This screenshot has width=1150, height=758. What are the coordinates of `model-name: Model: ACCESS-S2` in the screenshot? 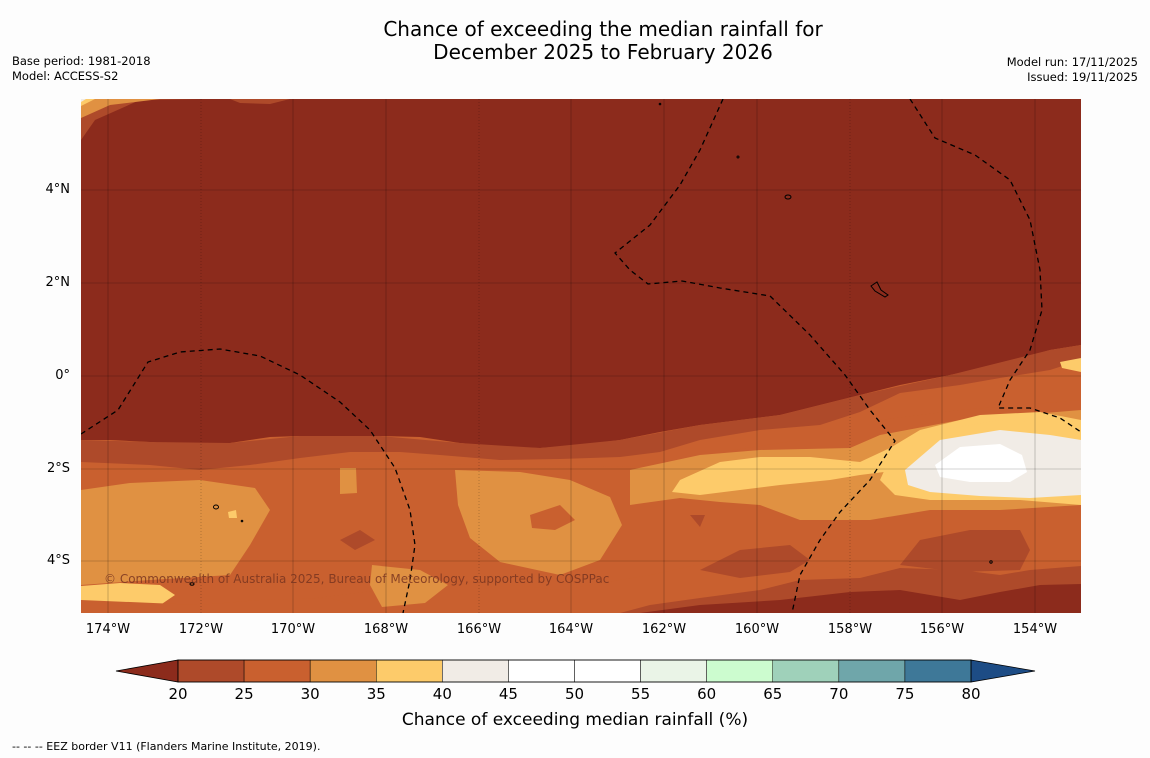 It's located at (65, 76).